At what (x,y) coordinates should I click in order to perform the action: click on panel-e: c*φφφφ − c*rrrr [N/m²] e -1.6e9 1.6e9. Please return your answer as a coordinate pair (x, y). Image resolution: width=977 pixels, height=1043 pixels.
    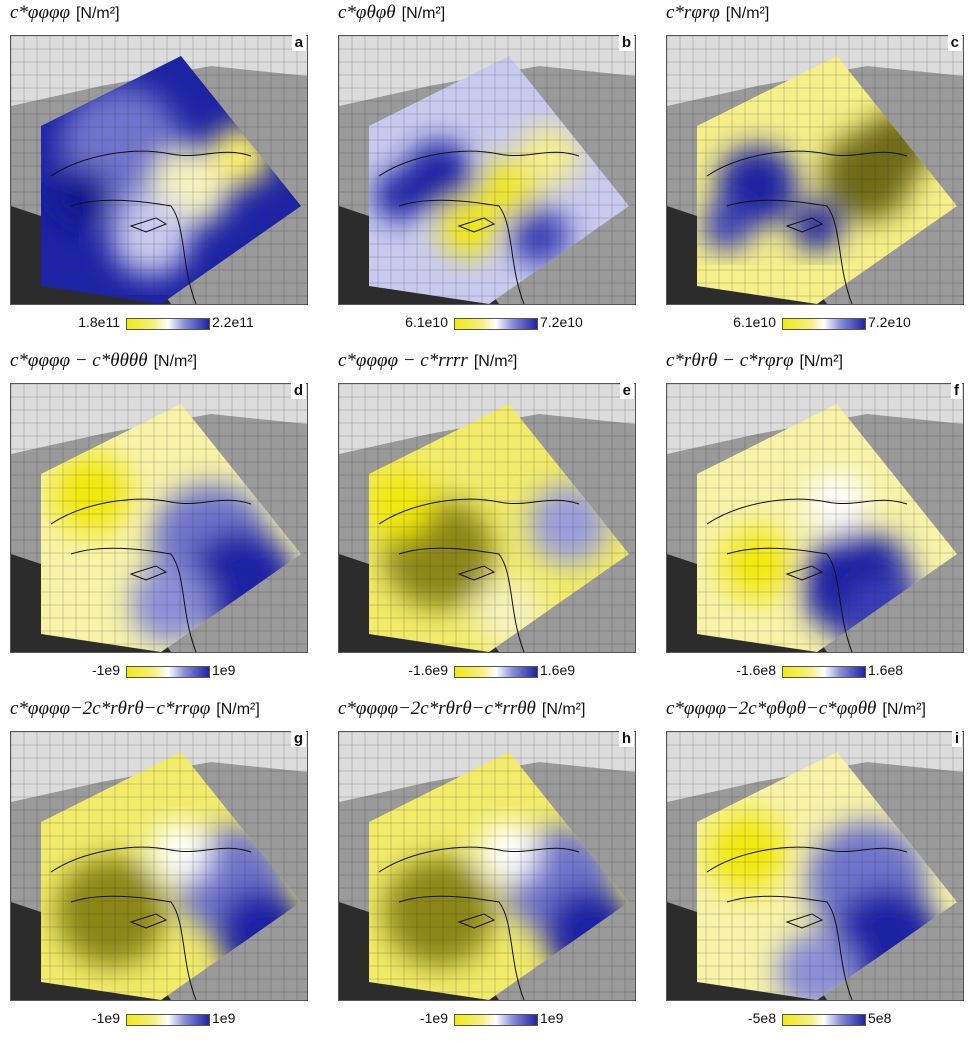
    Looking at the image, I should click on (488, 520).